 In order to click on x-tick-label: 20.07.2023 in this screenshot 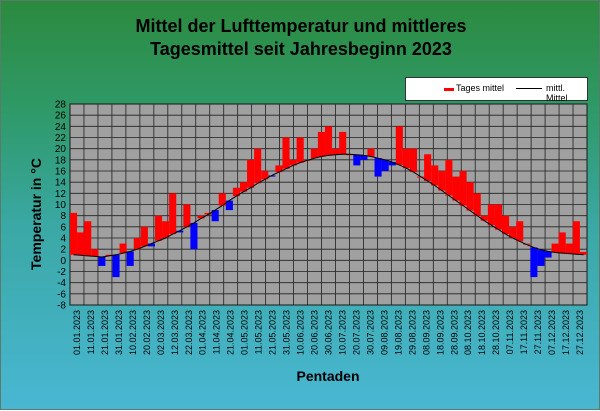, I will do `click(356, 332)`.